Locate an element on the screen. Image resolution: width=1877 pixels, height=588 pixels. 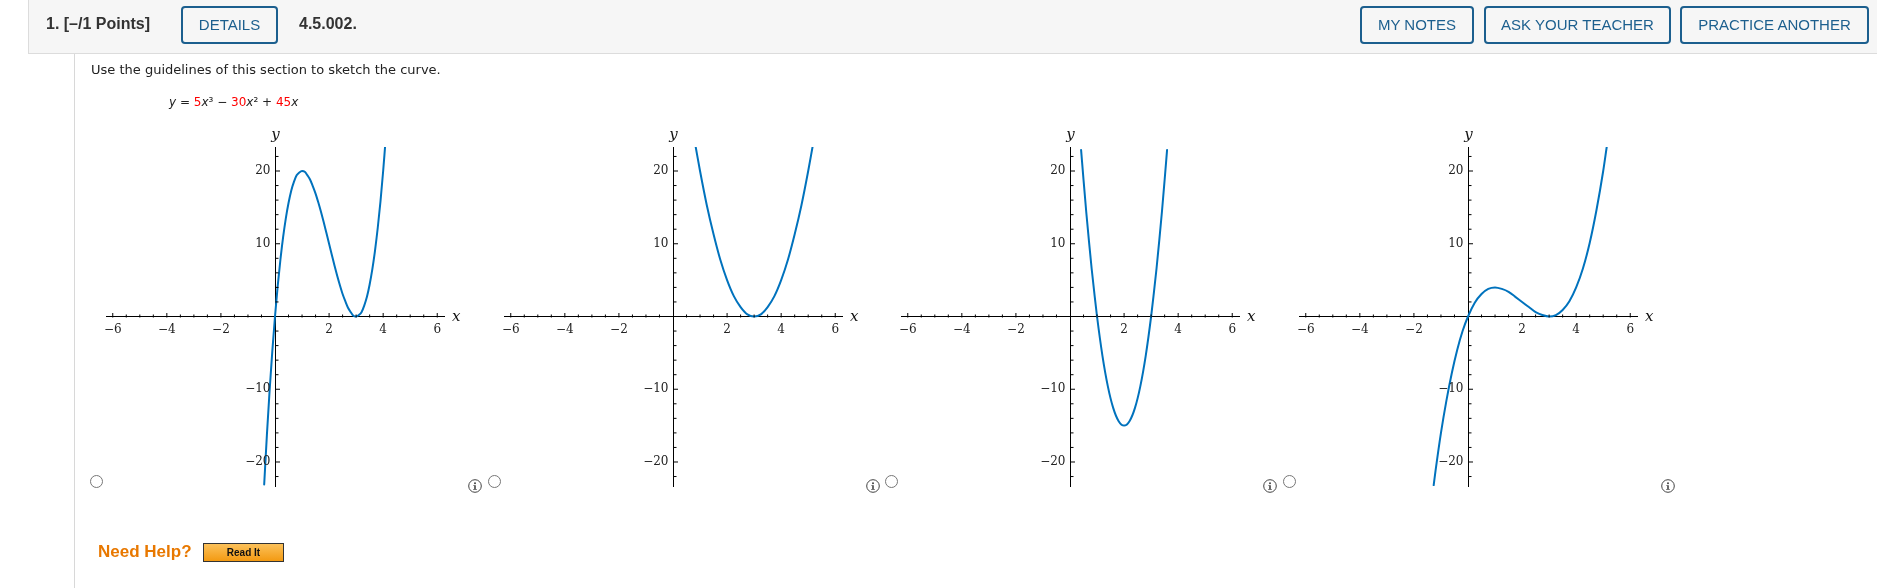
button: MY NOTES is located at coordinates (1417, 25).